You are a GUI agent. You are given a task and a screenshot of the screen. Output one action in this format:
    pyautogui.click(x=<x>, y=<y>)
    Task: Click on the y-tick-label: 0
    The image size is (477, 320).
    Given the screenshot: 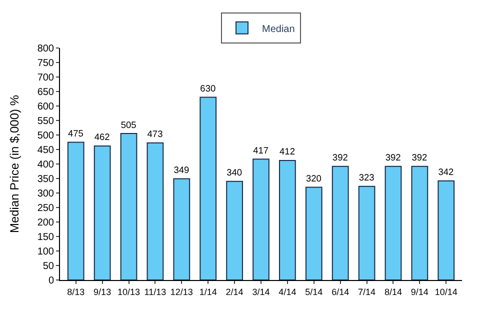 What is the action you would take?
    pyautogui.click(x=51, y=281)
    